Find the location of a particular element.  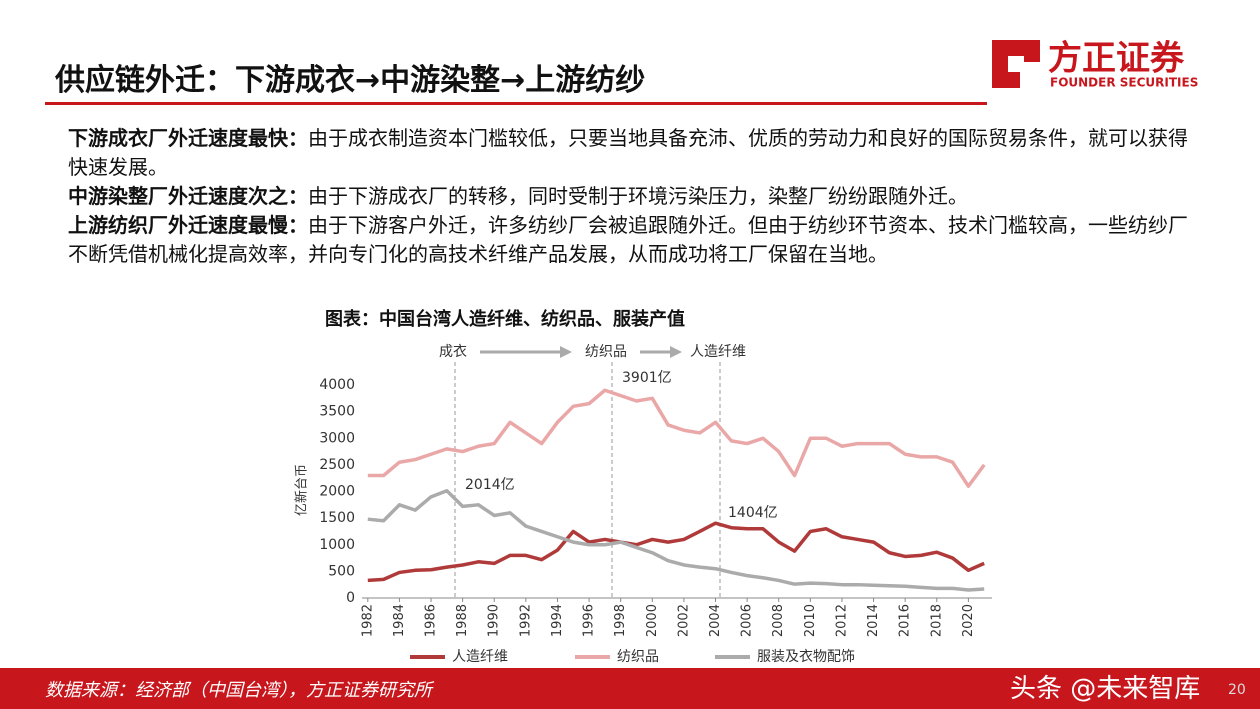

stage-label: 纺织品 is located at coordinates (606, 352).